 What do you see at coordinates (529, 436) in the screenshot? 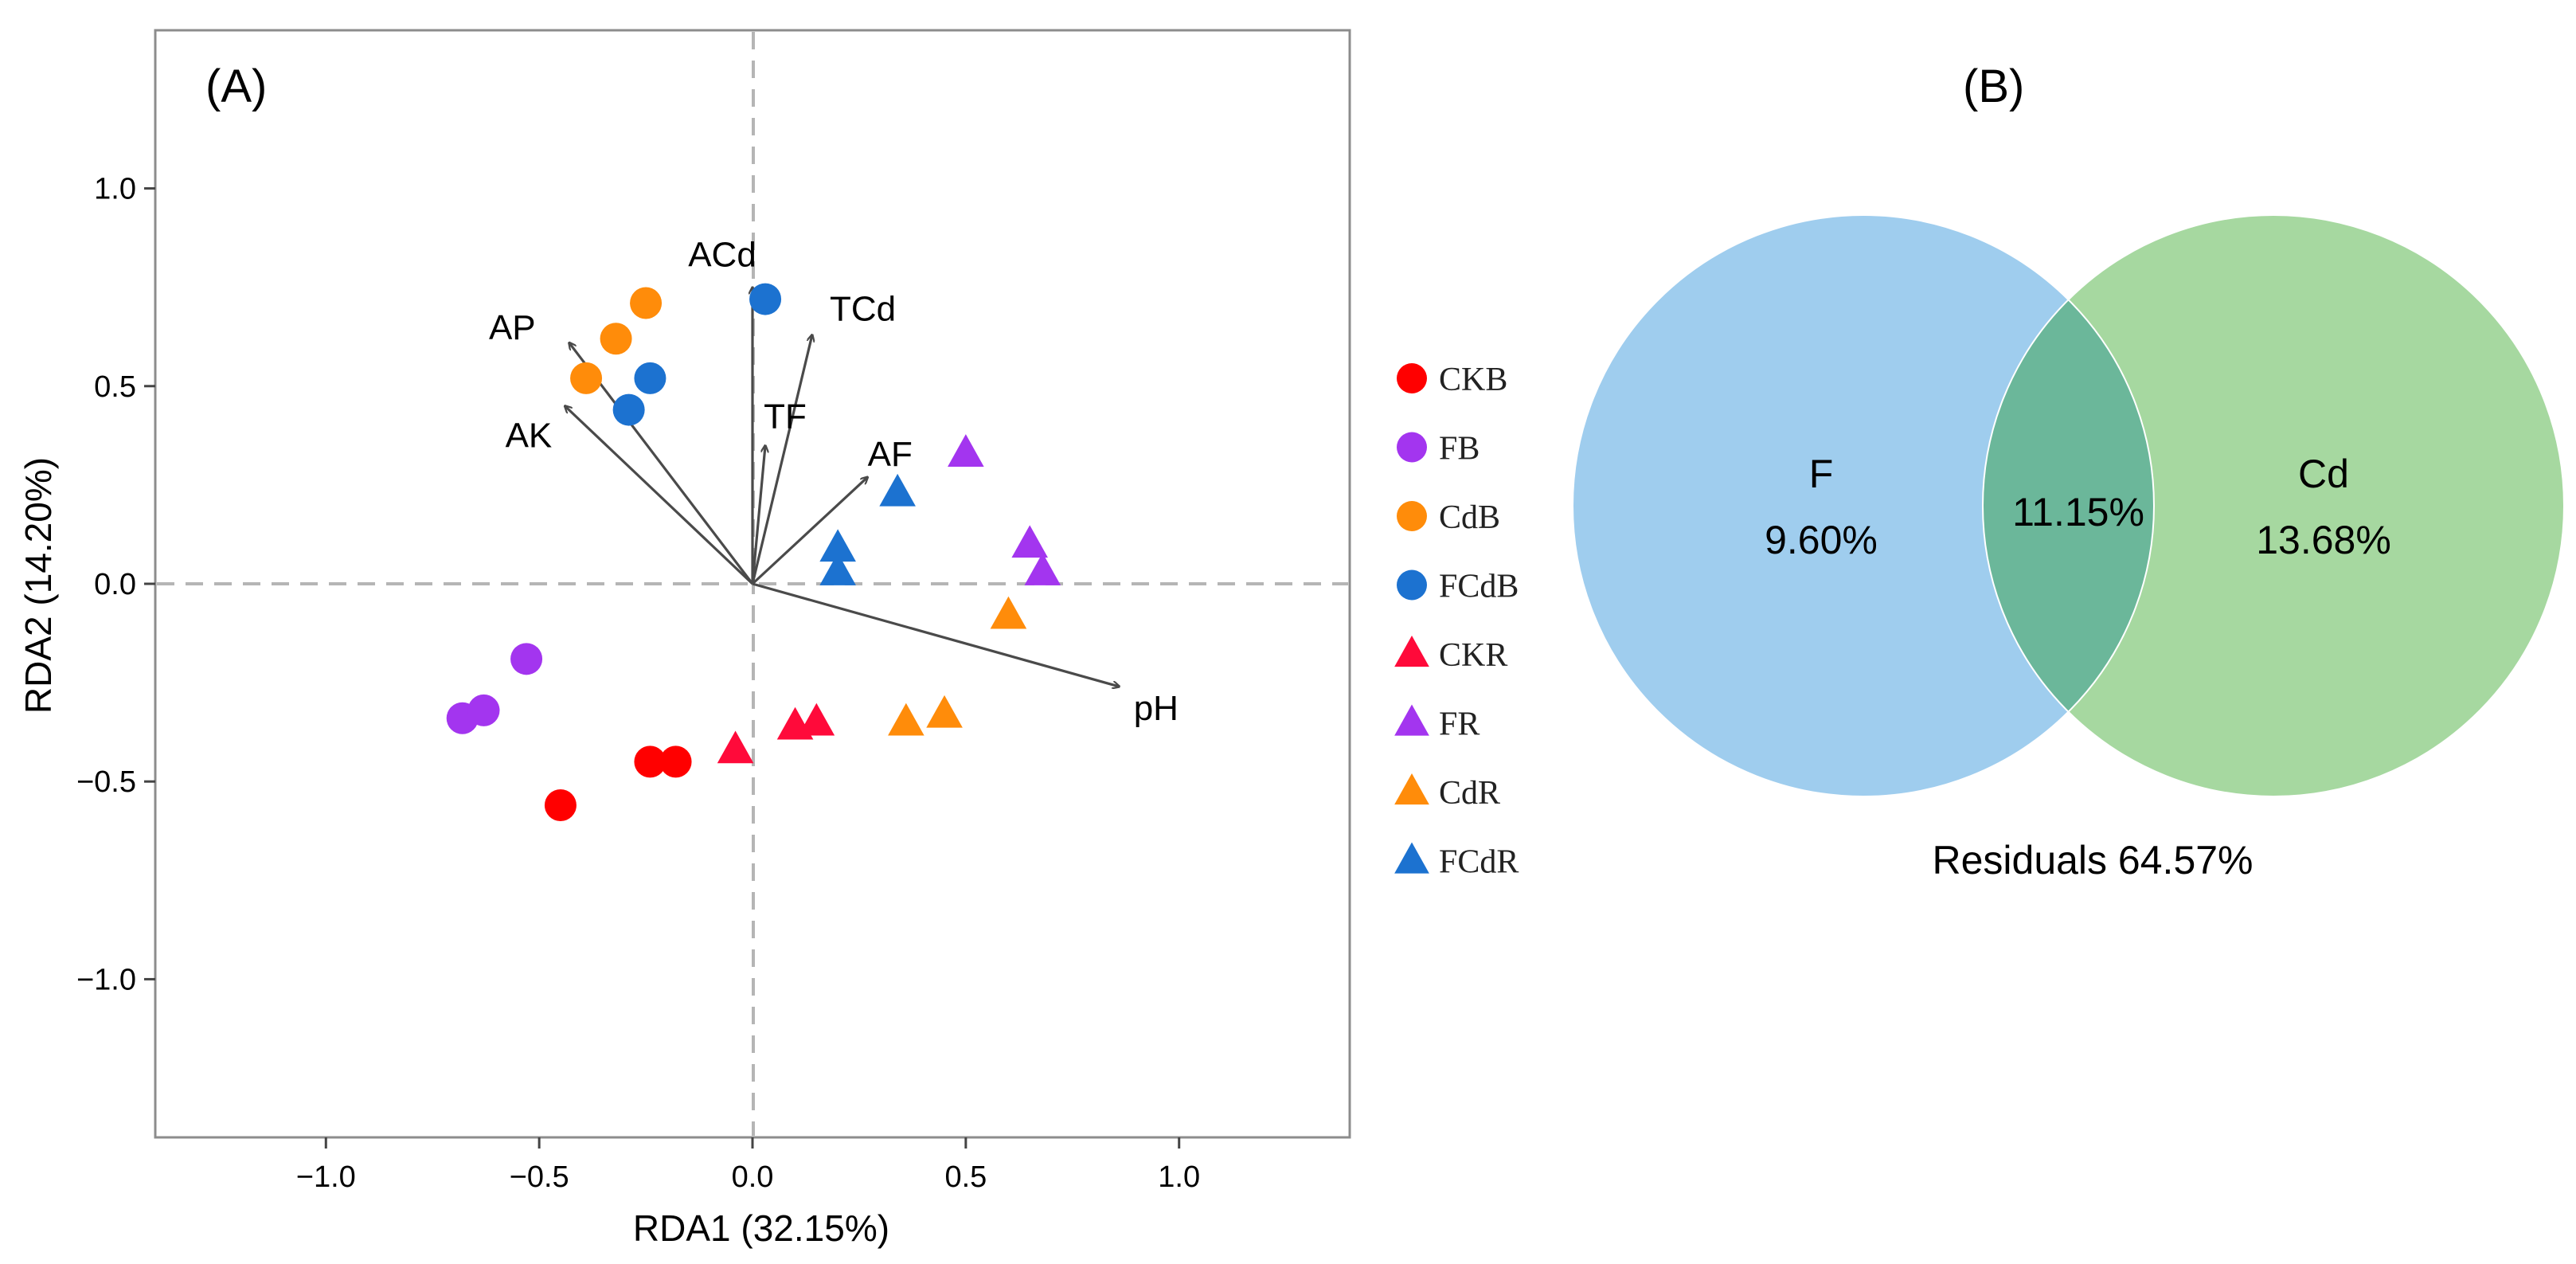
I see `vector-label-ak: AK` at bounding box center [529, 436].